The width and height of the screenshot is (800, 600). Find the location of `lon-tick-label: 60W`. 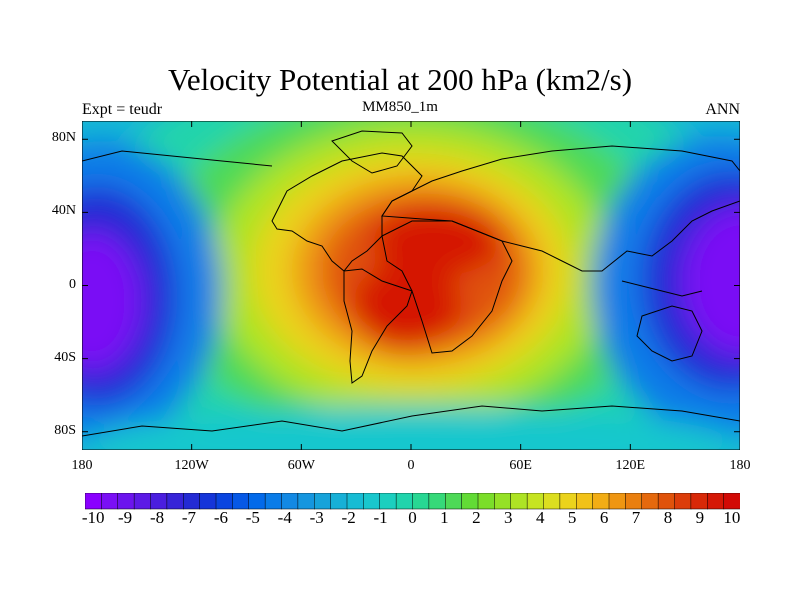

lon-tick-label: 60W is located at coordinates (301, 465).